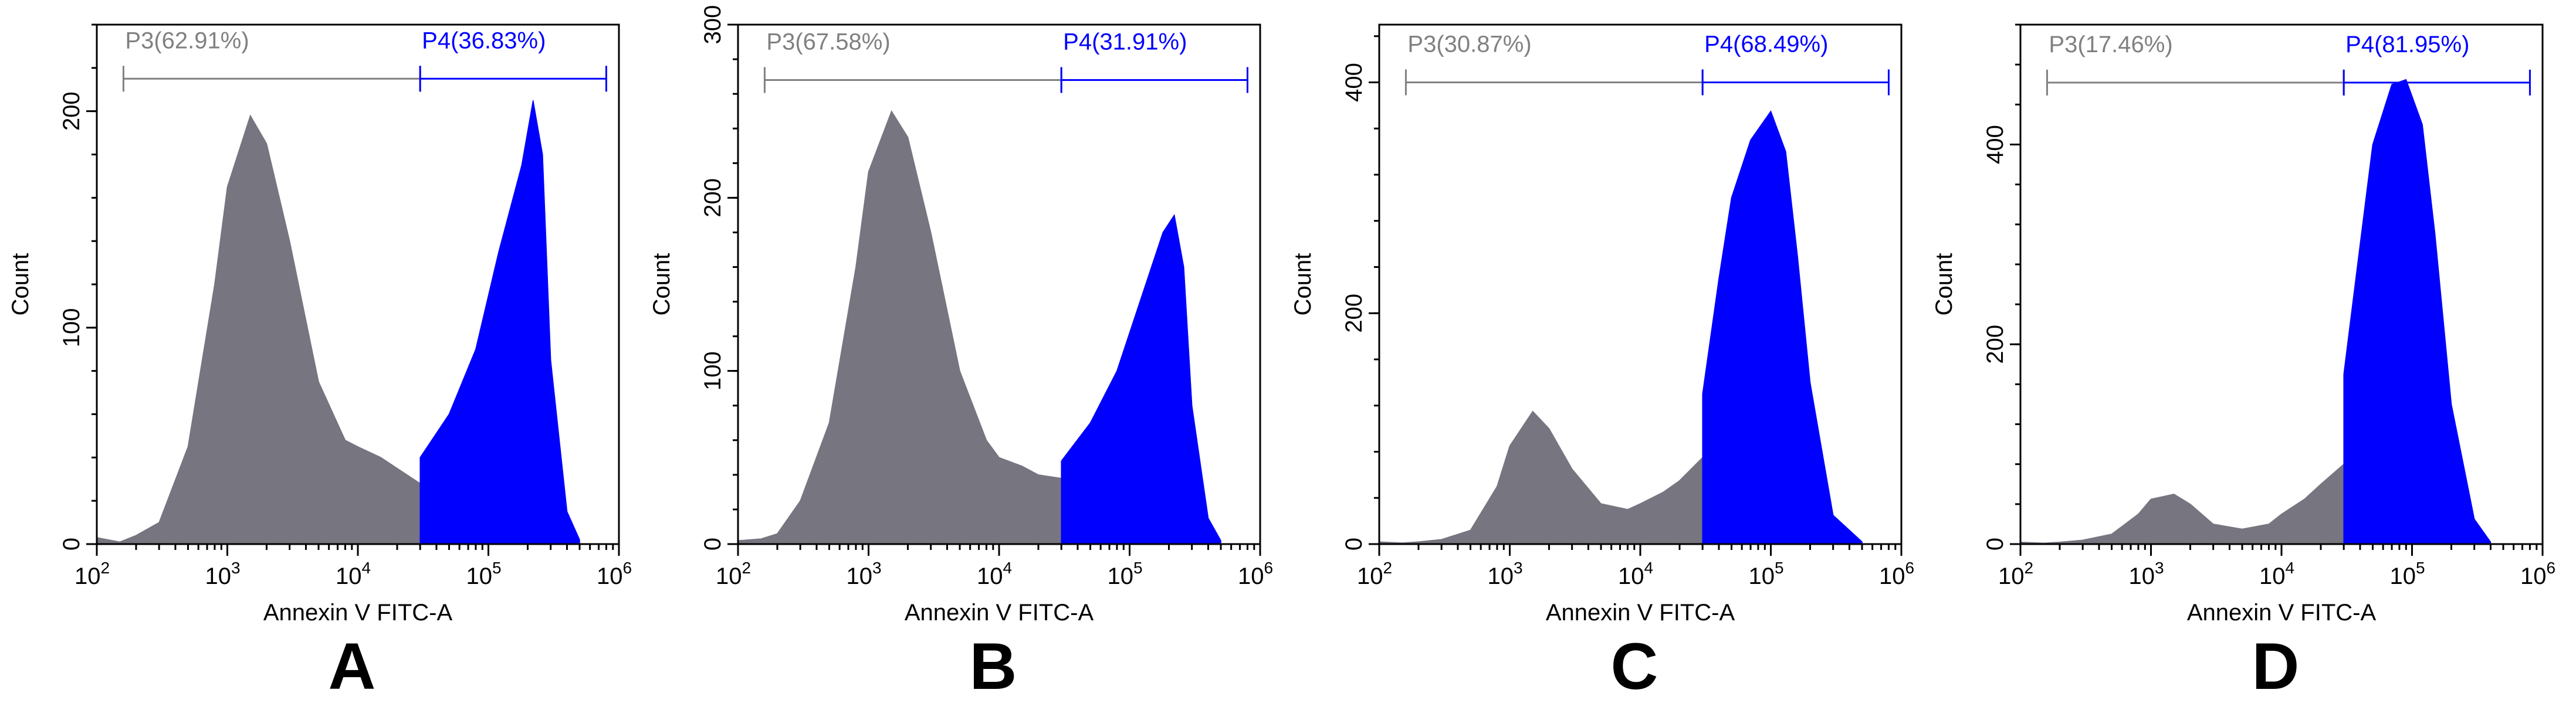 This screenshot has height=710, width=2576. I want to click on panel-letter: B, so click(993, 666).